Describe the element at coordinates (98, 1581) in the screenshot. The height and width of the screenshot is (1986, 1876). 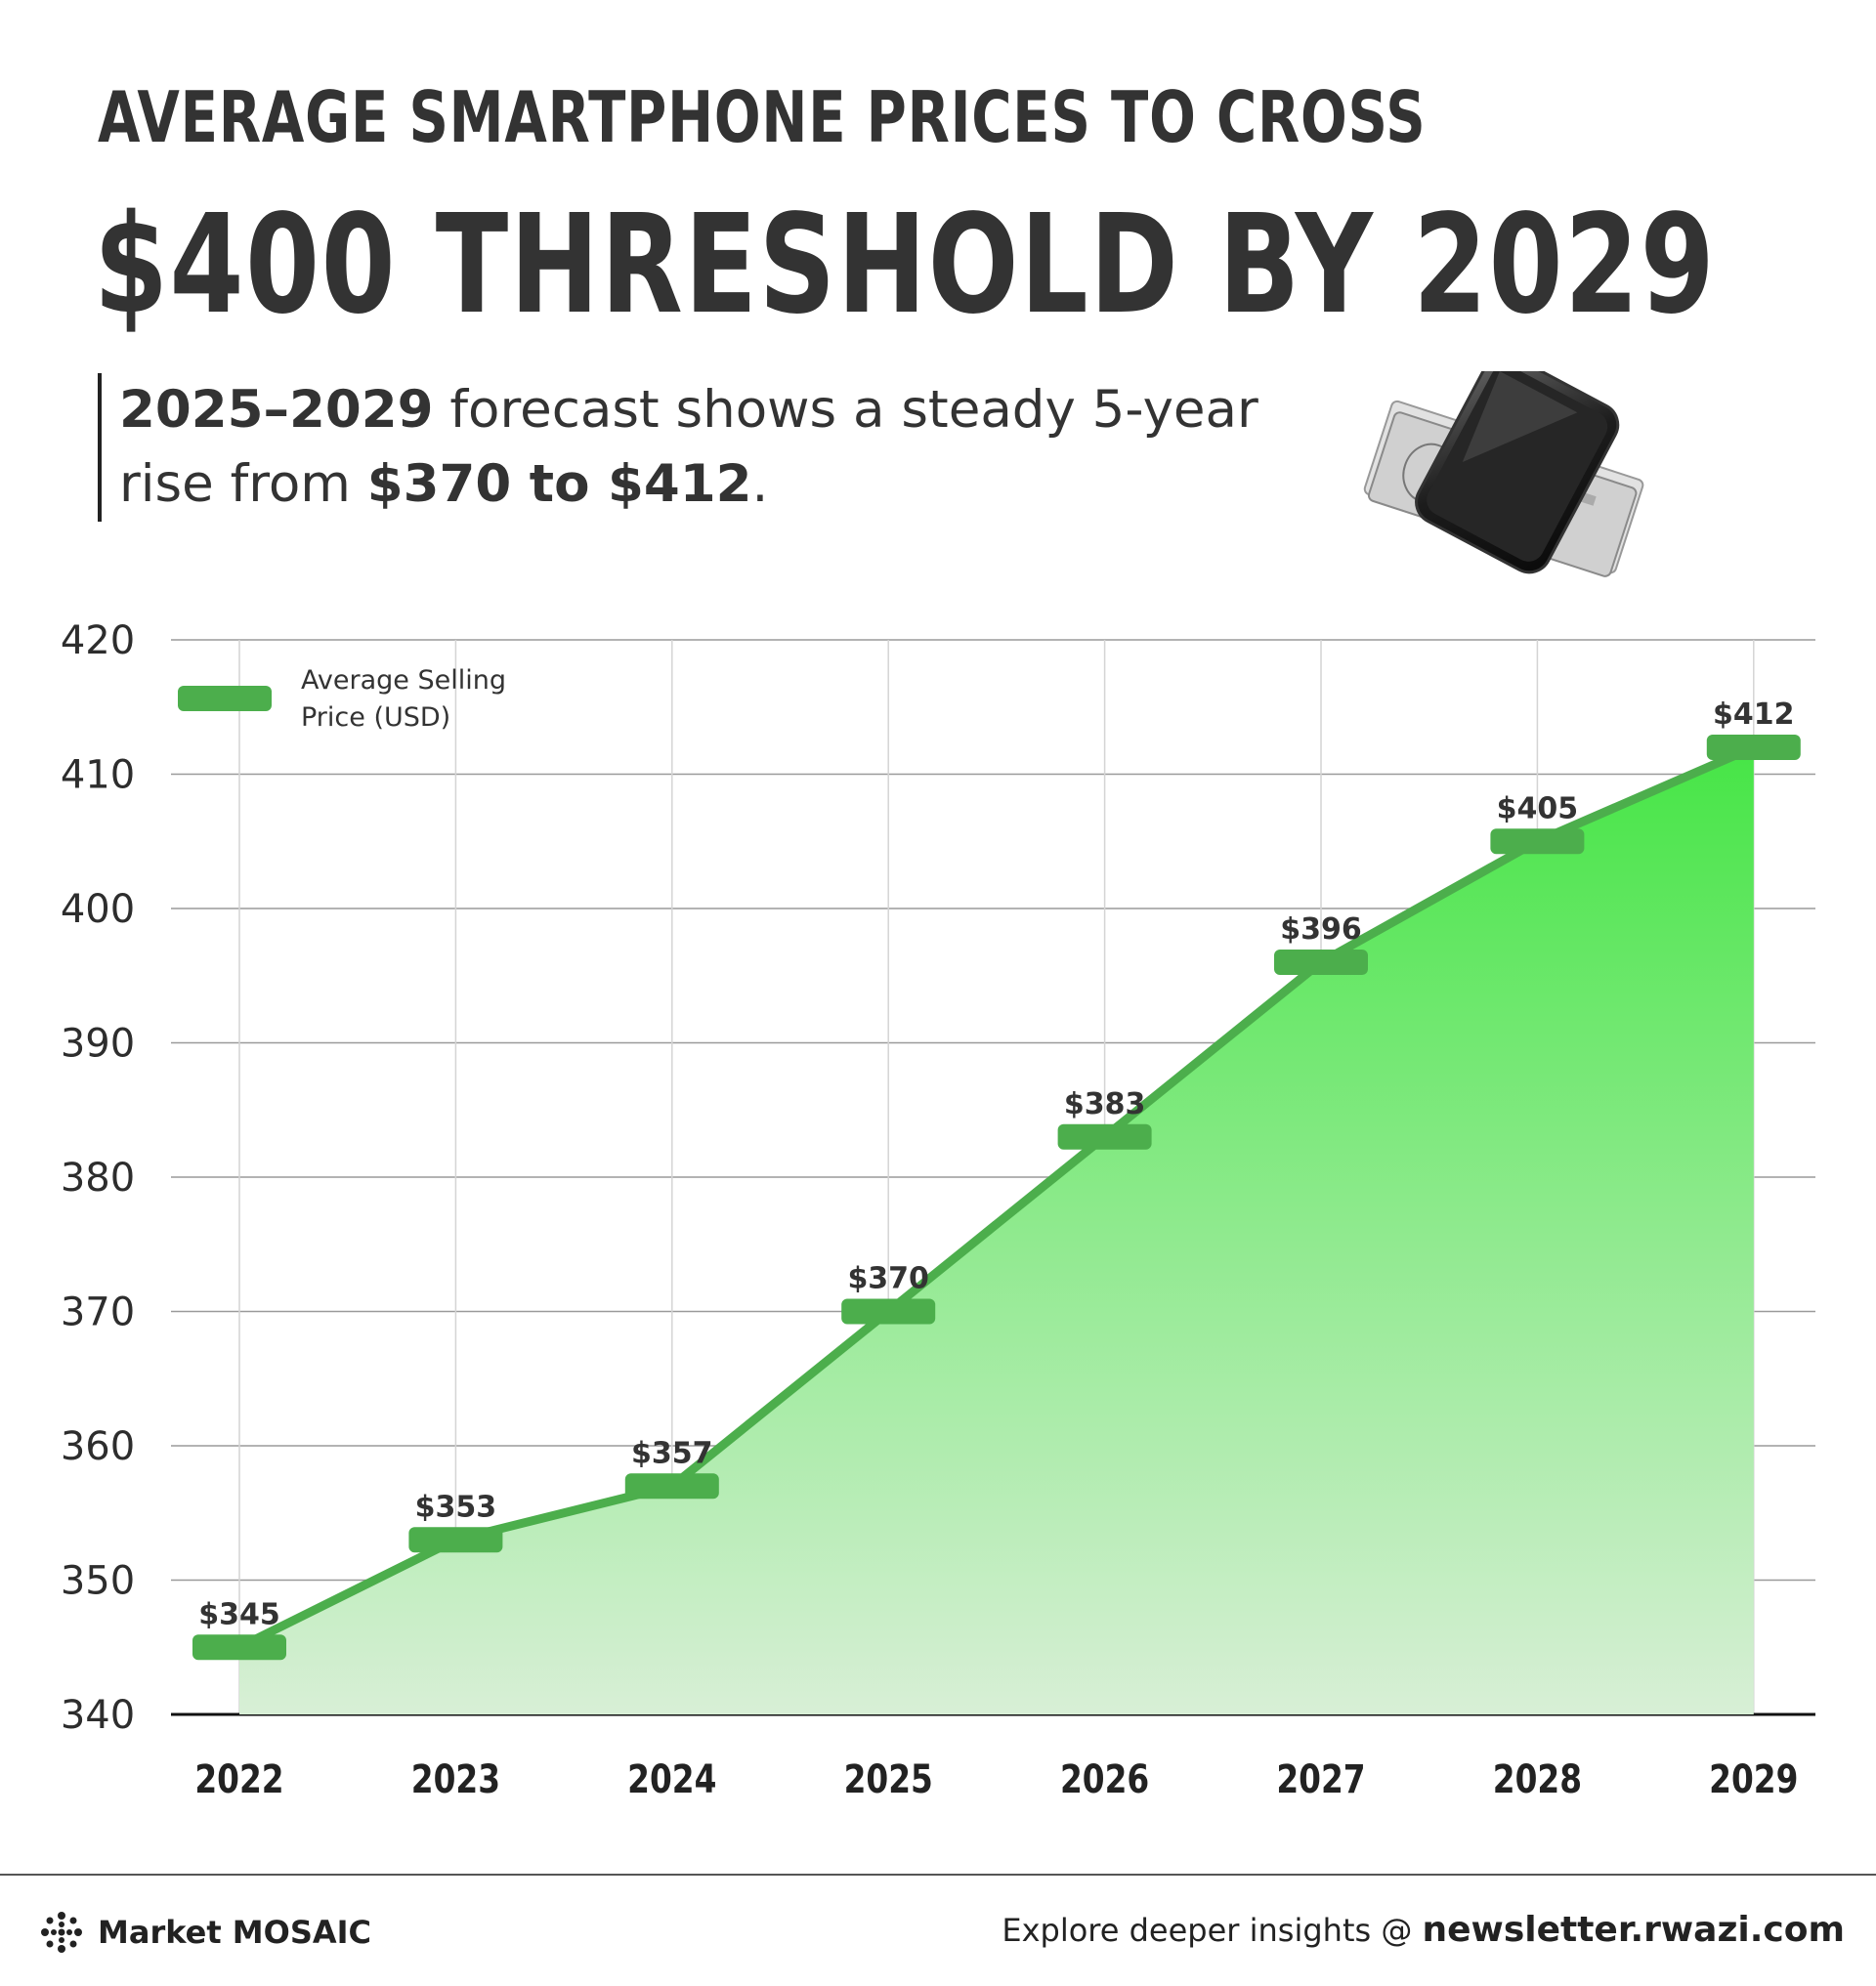
I see `y-tick-label-350: 350` at that location.